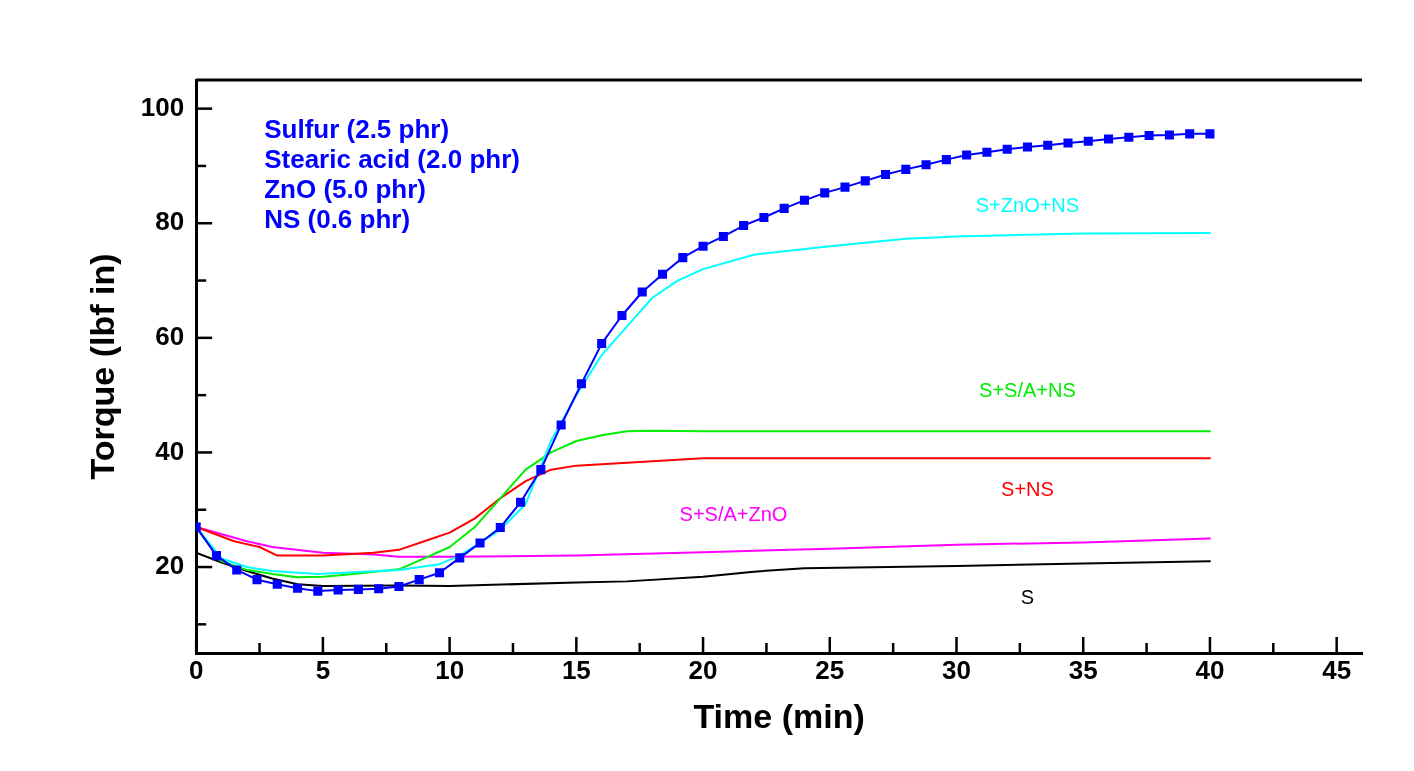 The height and width of the screenshot is (771, 1414). Describe the element at coordinates (170, 565) in the screenshot. I see `y-tick-label: 20` at that location.